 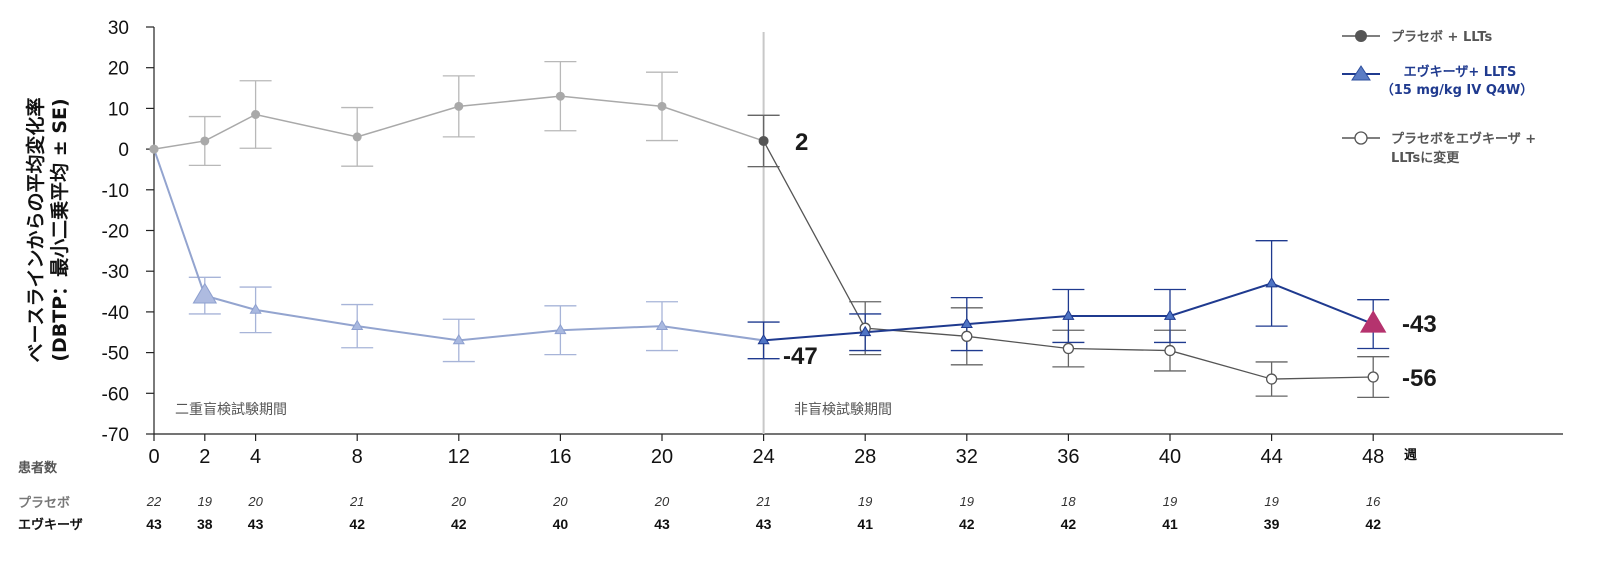 I want to click on period-label-open-label: 非盲検試験期間, so click(x=843, y=409).